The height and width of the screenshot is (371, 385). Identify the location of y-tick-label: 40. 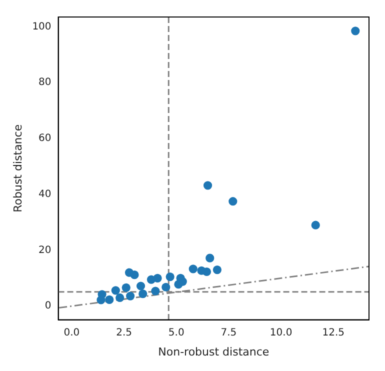
(45, 194).